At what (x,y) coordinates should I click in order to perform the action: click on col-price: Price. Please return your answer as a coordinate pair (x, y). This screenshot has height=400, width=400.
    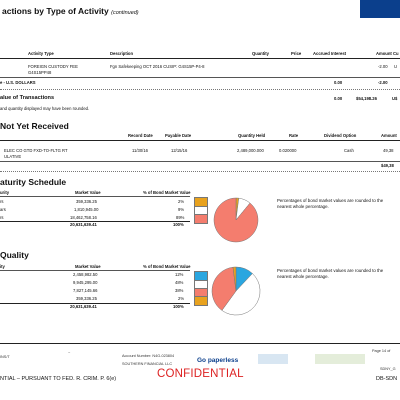
    Looking at the image, I should click on (296, 53).